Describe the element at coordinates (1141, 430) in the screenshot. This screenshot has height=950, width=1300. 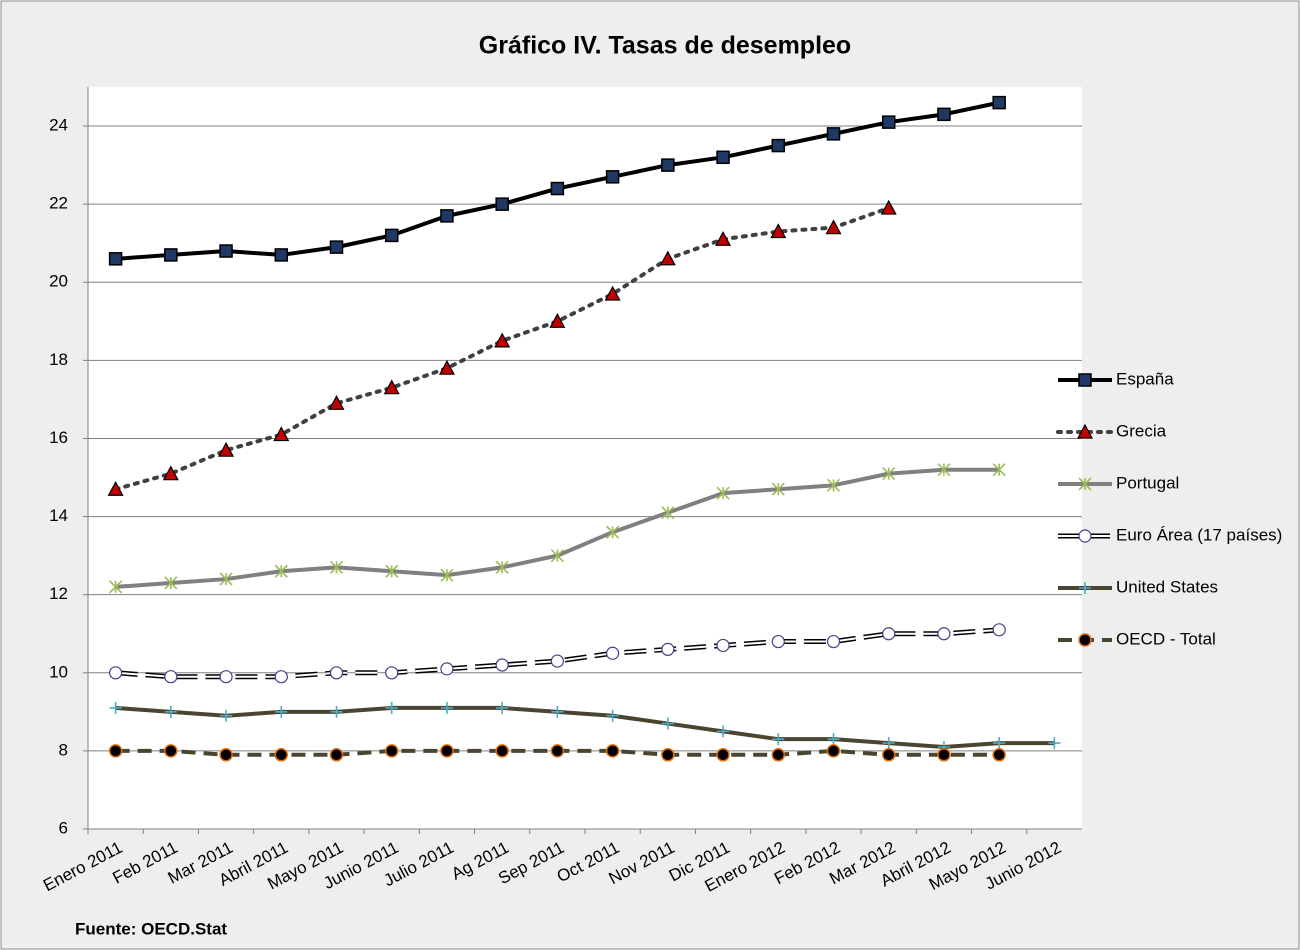
I see `legend-label: Grecia` at that location.